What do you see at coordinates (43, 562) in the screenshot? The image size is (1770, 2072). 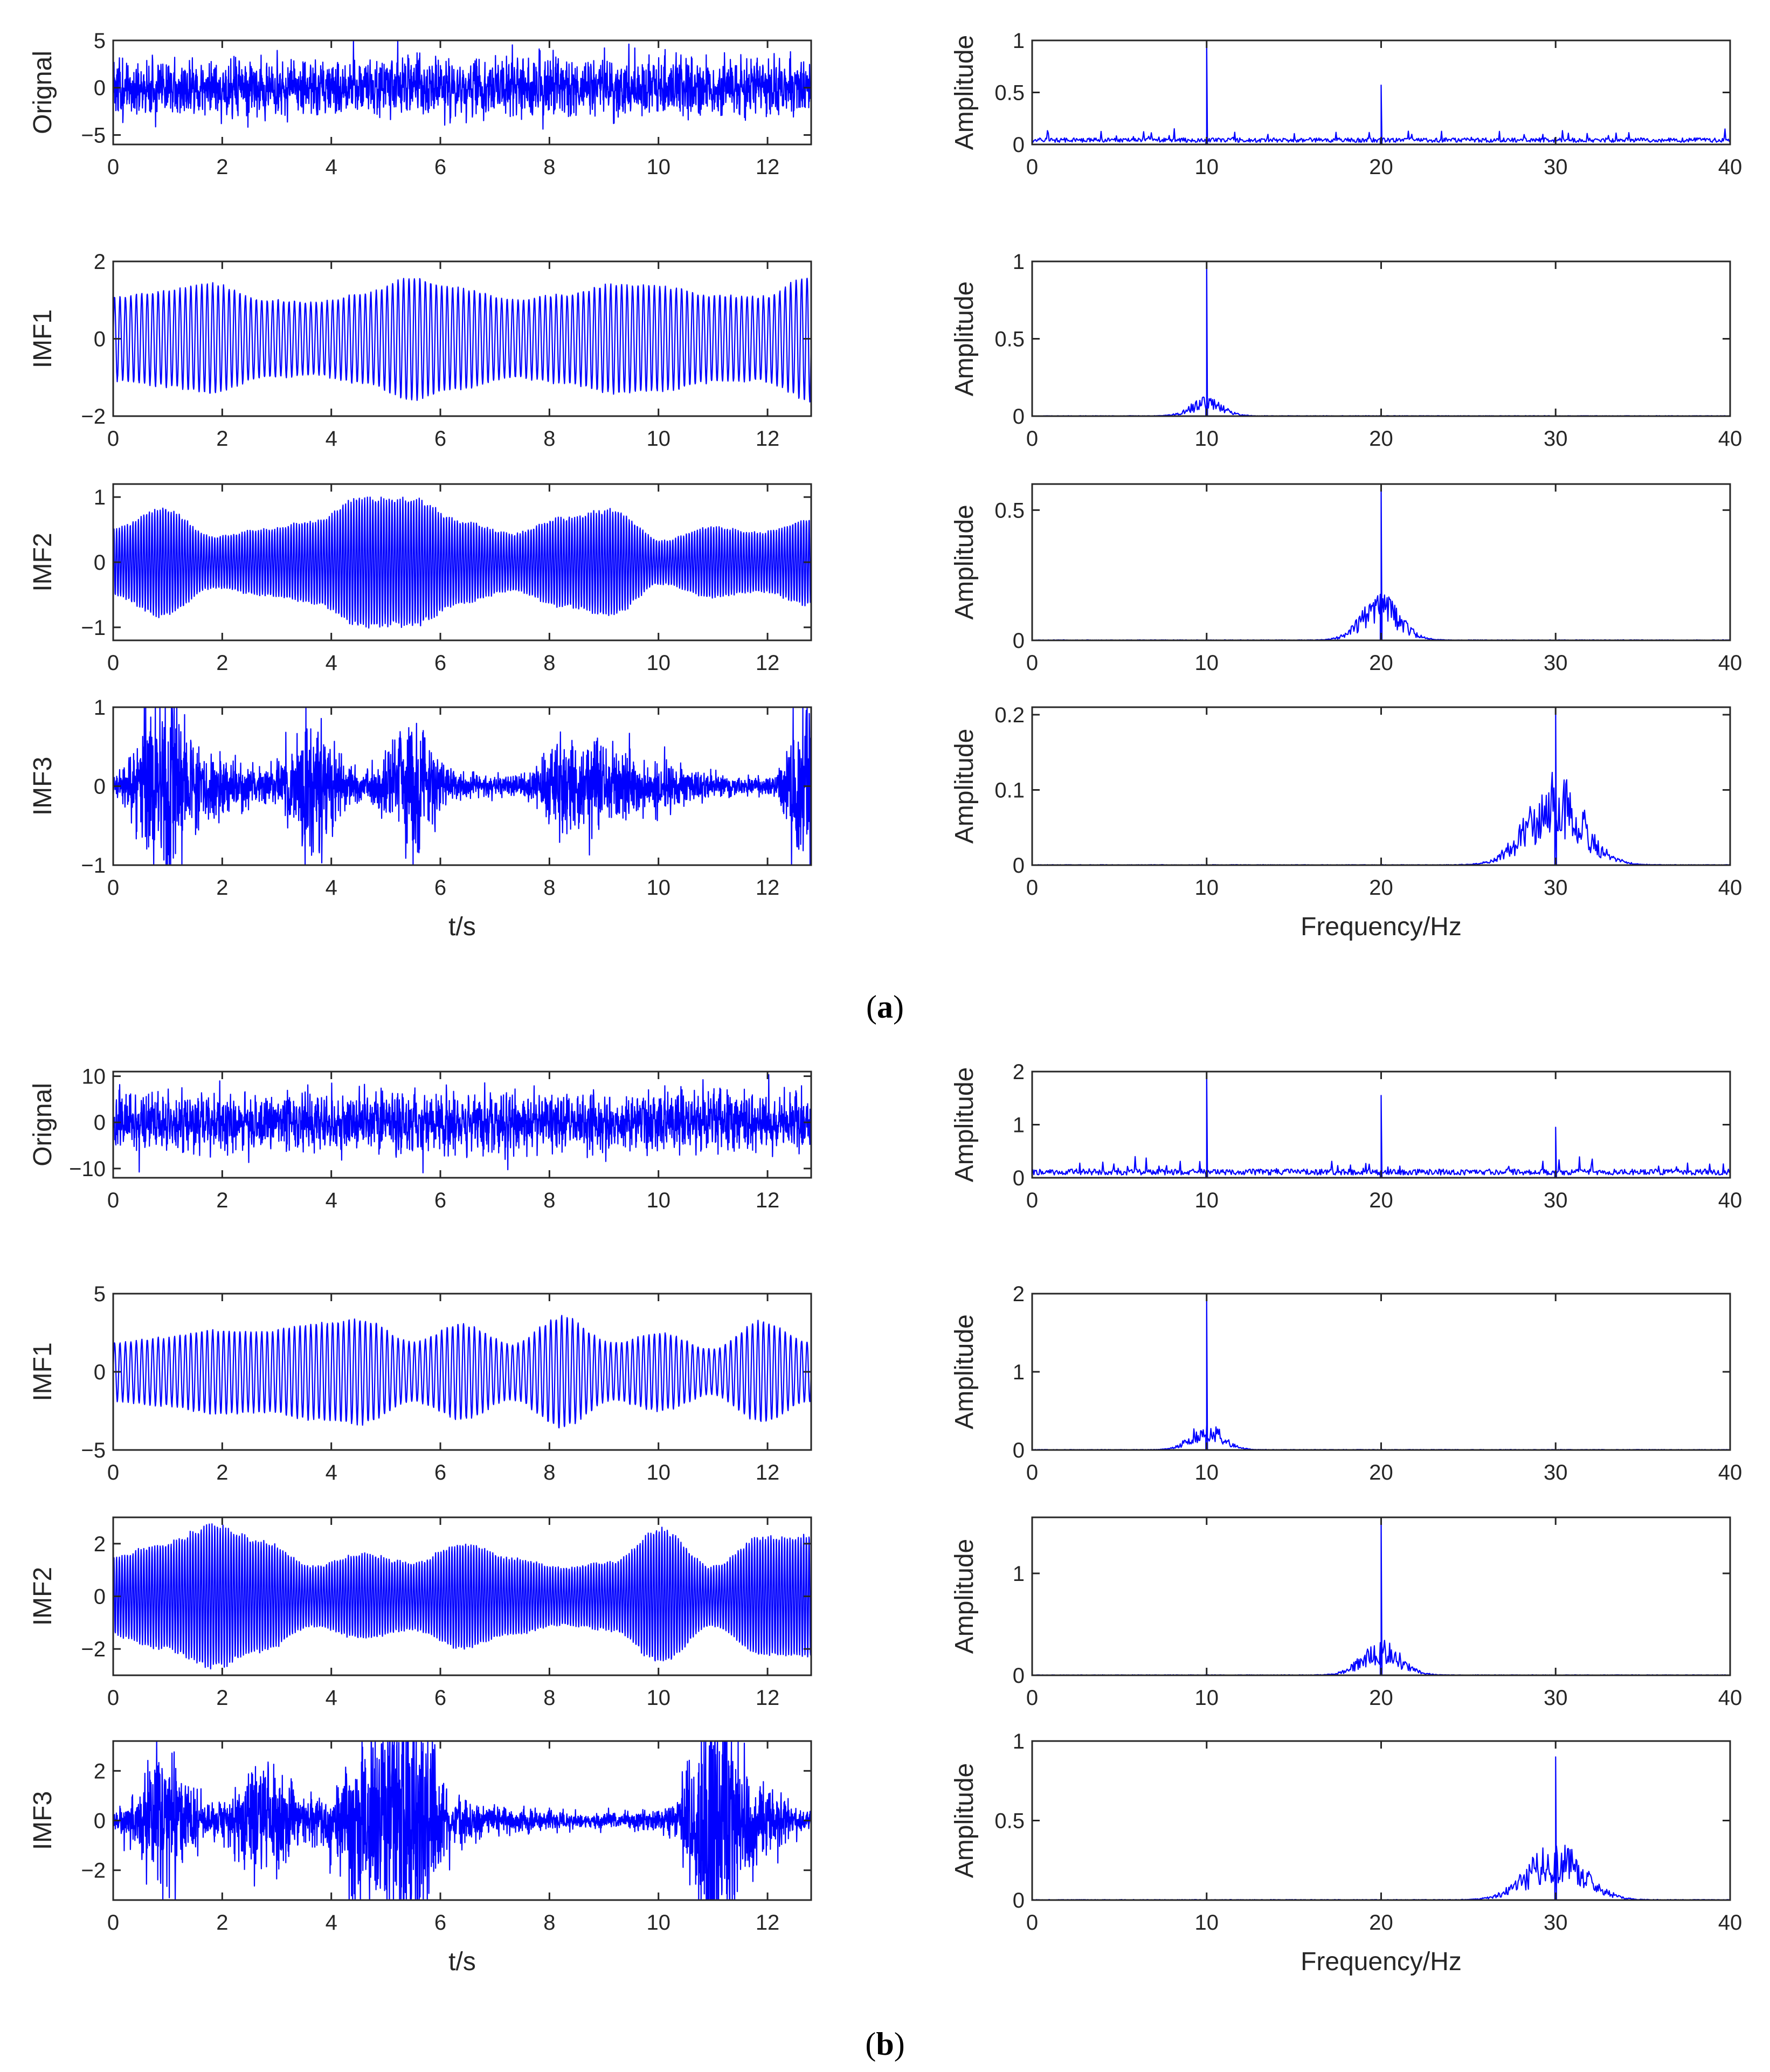 I see `y-axis-label: IMF2` at bounding box center [43, 562].